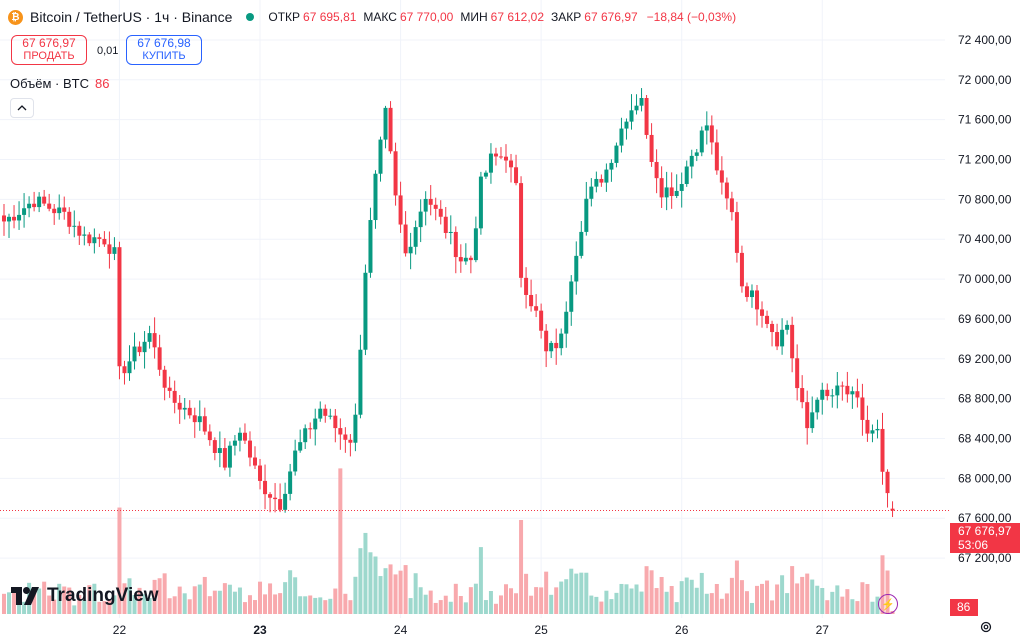 The width and height of the screenshot is (1024, 642). What do you see at coordinates (611, 17) in the screenshot?
I see `close-value: 67 676,97` at bounding box center [611, 17].